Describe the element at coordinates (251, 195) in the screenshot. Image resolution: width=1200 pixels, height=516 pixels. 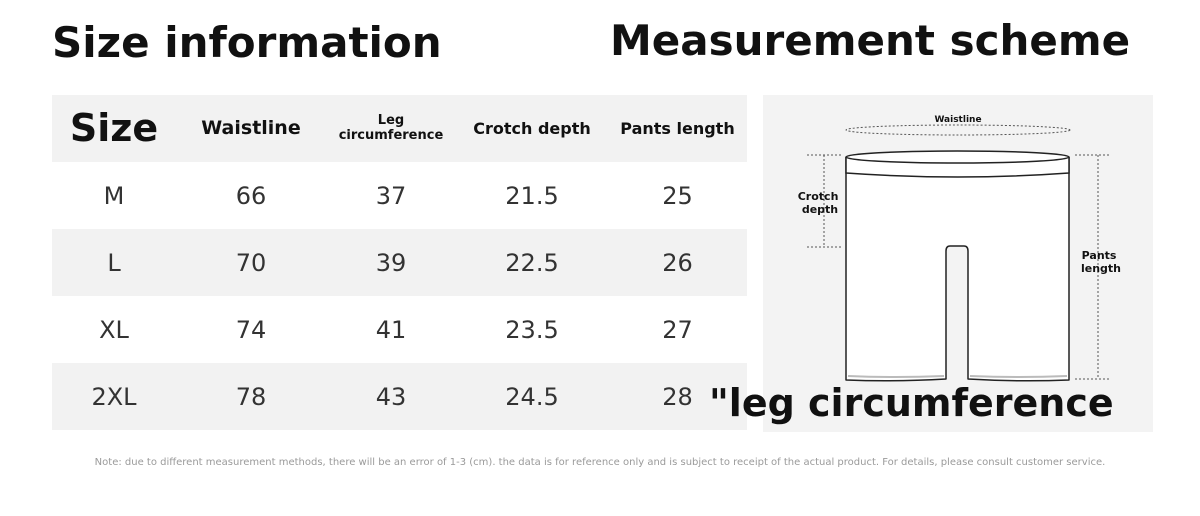
I see `cell-waistline: 66` at that location.